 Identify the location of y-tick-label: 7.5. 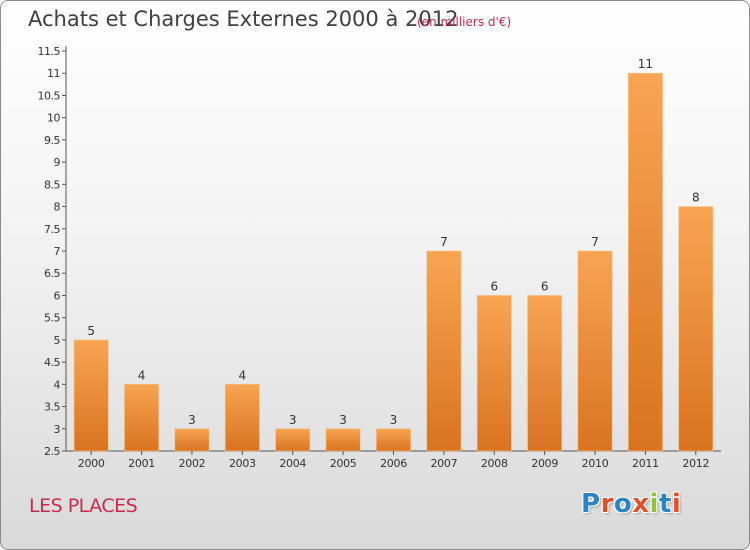
(52, 229).